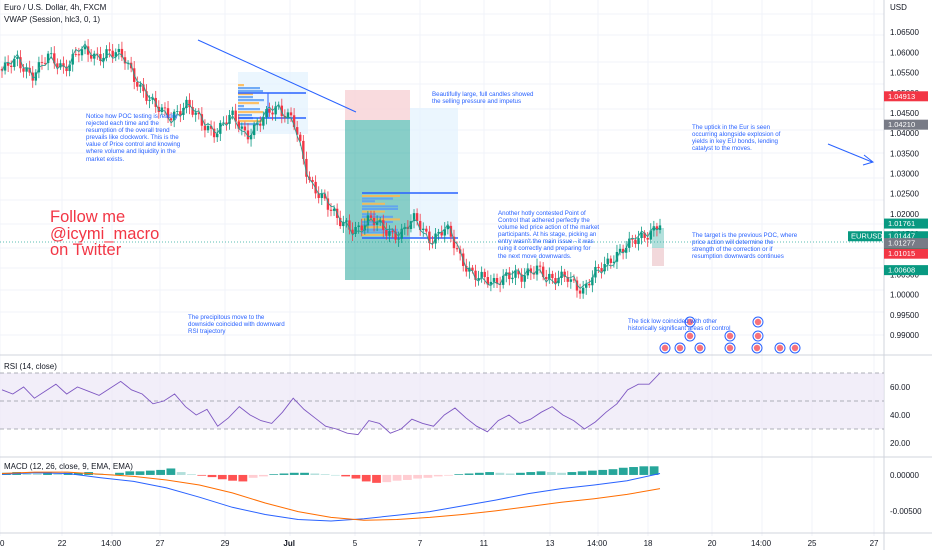 This screenshot has height=555, width=932. I want to click on price-tag-label: 1.04913, so click(901, 96).